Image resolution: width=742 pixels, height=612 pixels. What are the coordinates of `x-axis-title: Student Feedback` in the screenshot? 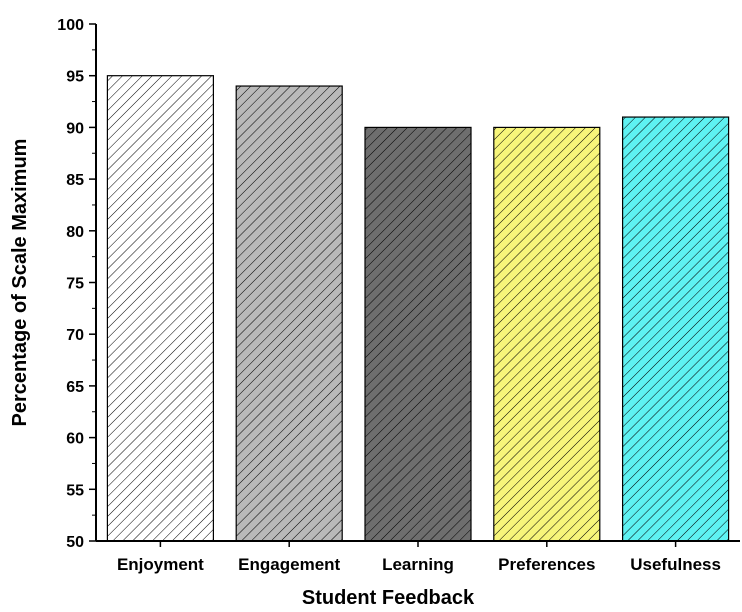 It's located at (388, 598).